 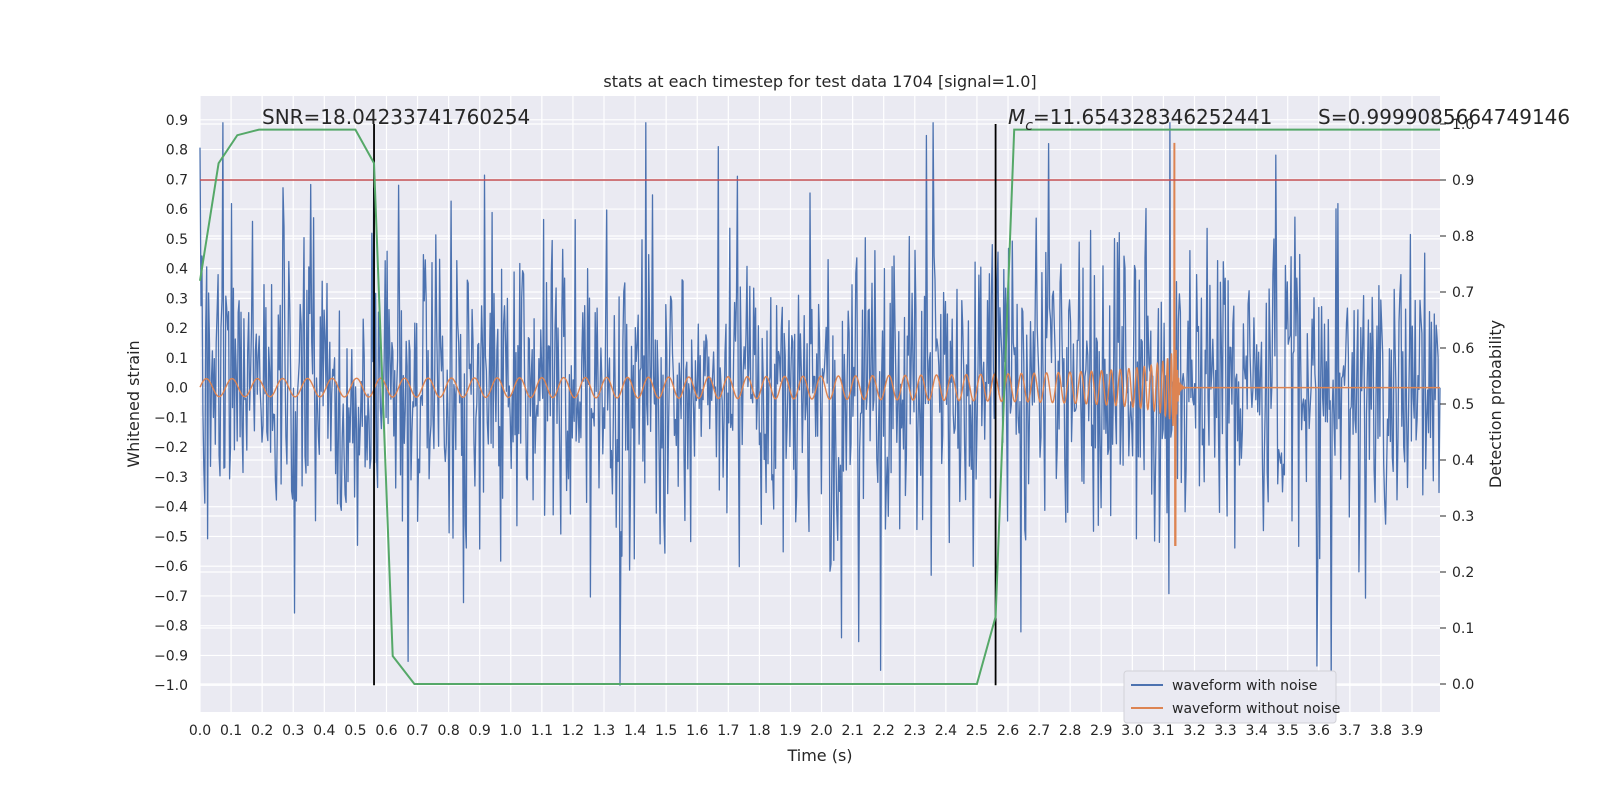 I want to click on y-tick-label: 0.3, so click(x=177, y=299).